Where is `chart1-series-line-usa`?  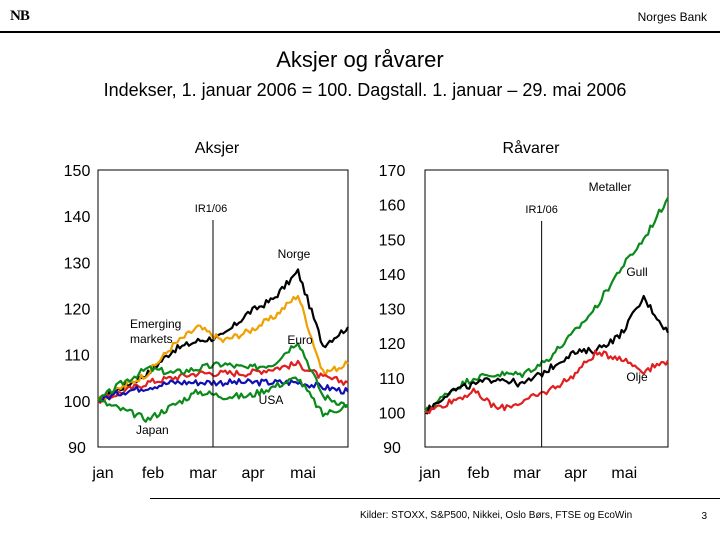
chart1-series-line-usa is located at coordinates (223, 381).